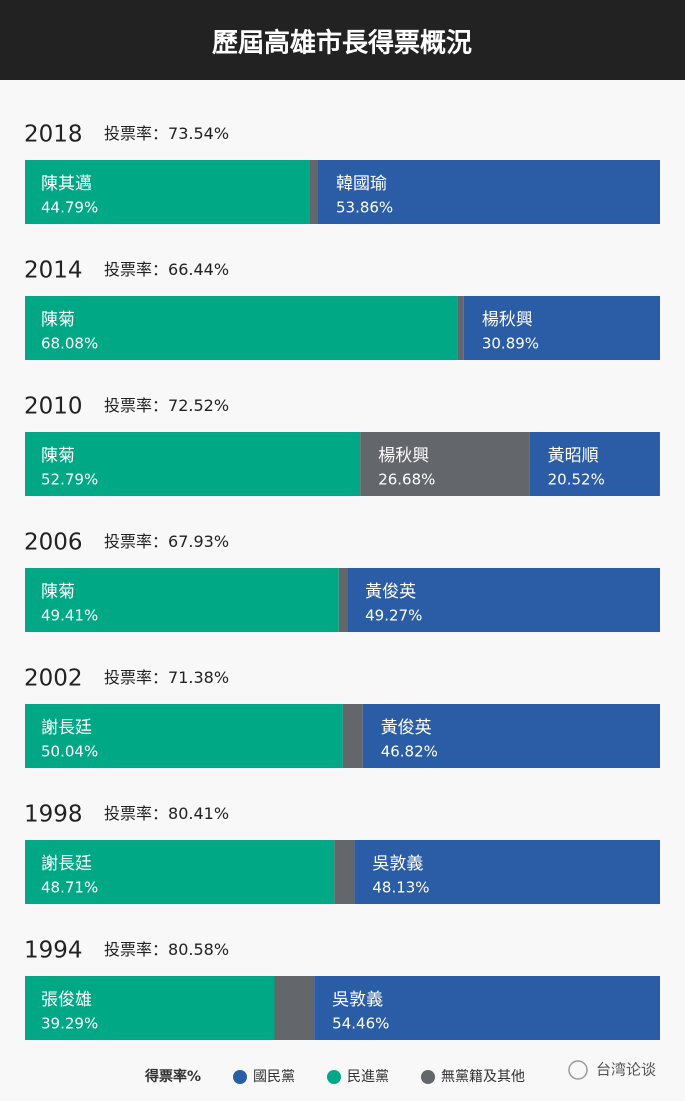  I want to click on year: 2006, so click(53, 543).